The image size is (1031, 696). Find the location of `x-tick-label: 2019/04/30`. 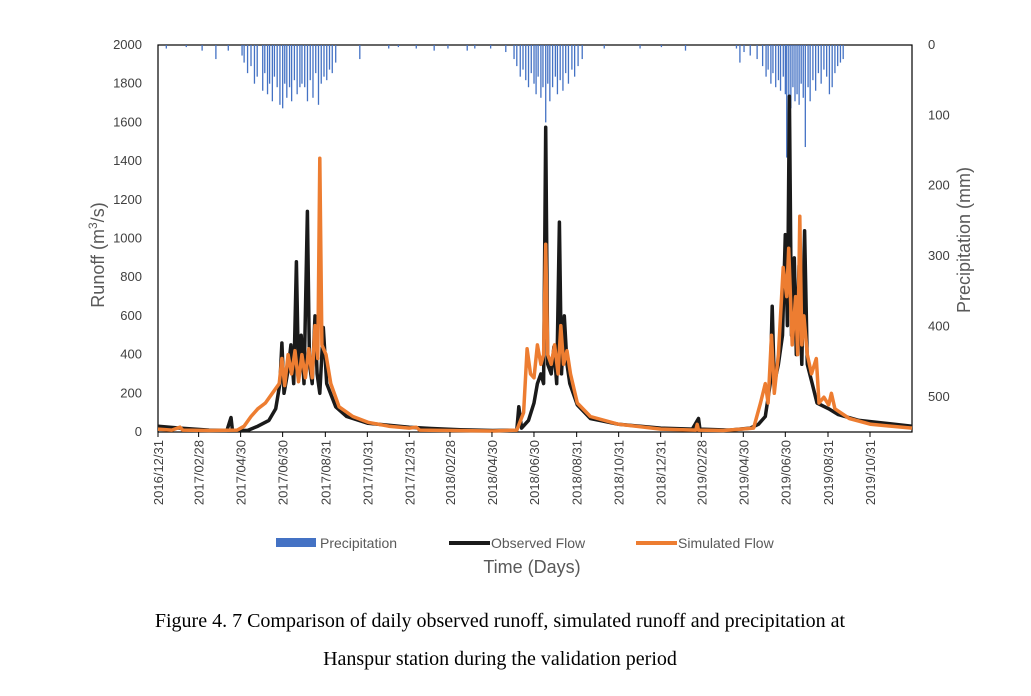

x-tick-label: 2019/04/30 is located at coordinates (743, 472).